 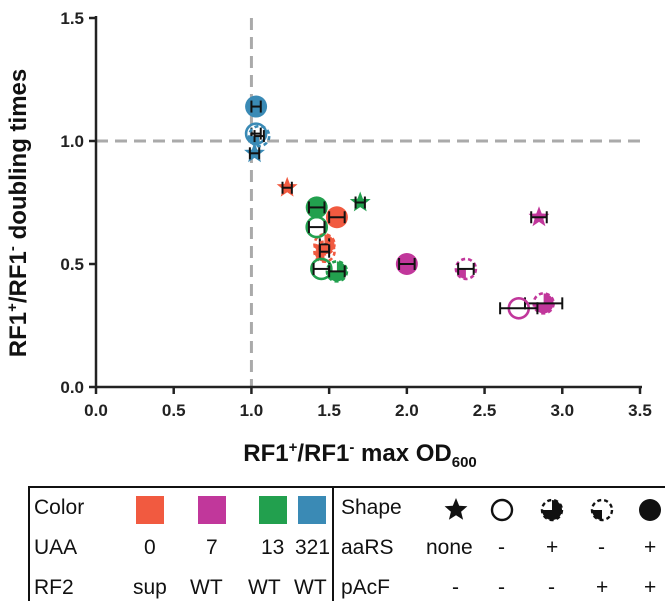 What do you see at coordinates (313, 547) in the screenshot?
I see `legend-uaa-321: 321` at bounding box center [313, 547].